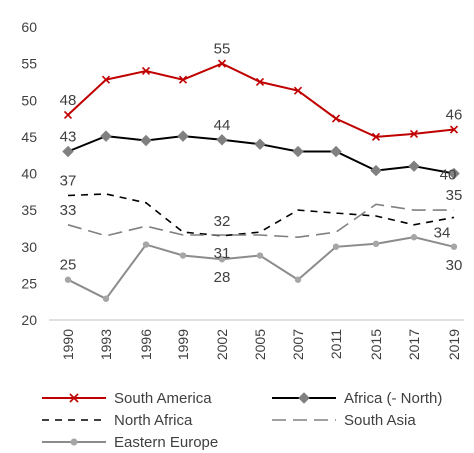  Describe the element at coordinates (29, 320) in the screenshot. I see `y-tick-label: 20` at that location.